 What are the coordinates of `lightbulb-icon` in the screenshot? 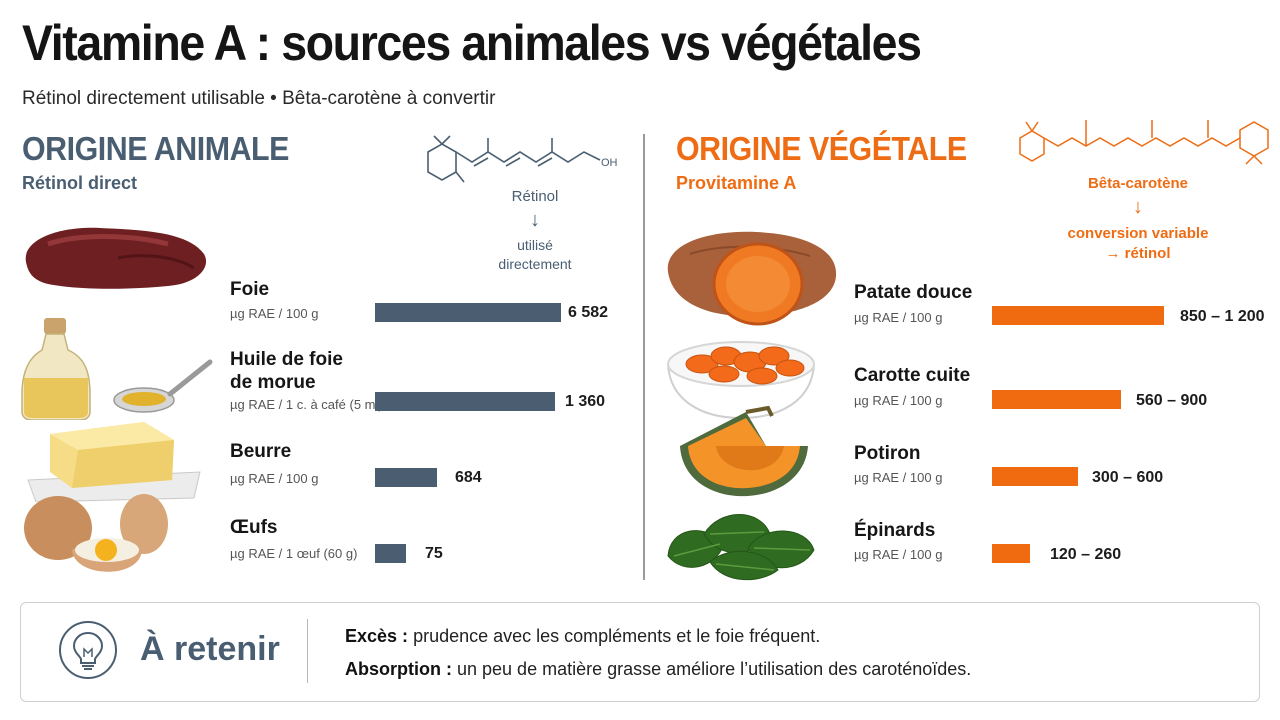 It's located at (88, 650).